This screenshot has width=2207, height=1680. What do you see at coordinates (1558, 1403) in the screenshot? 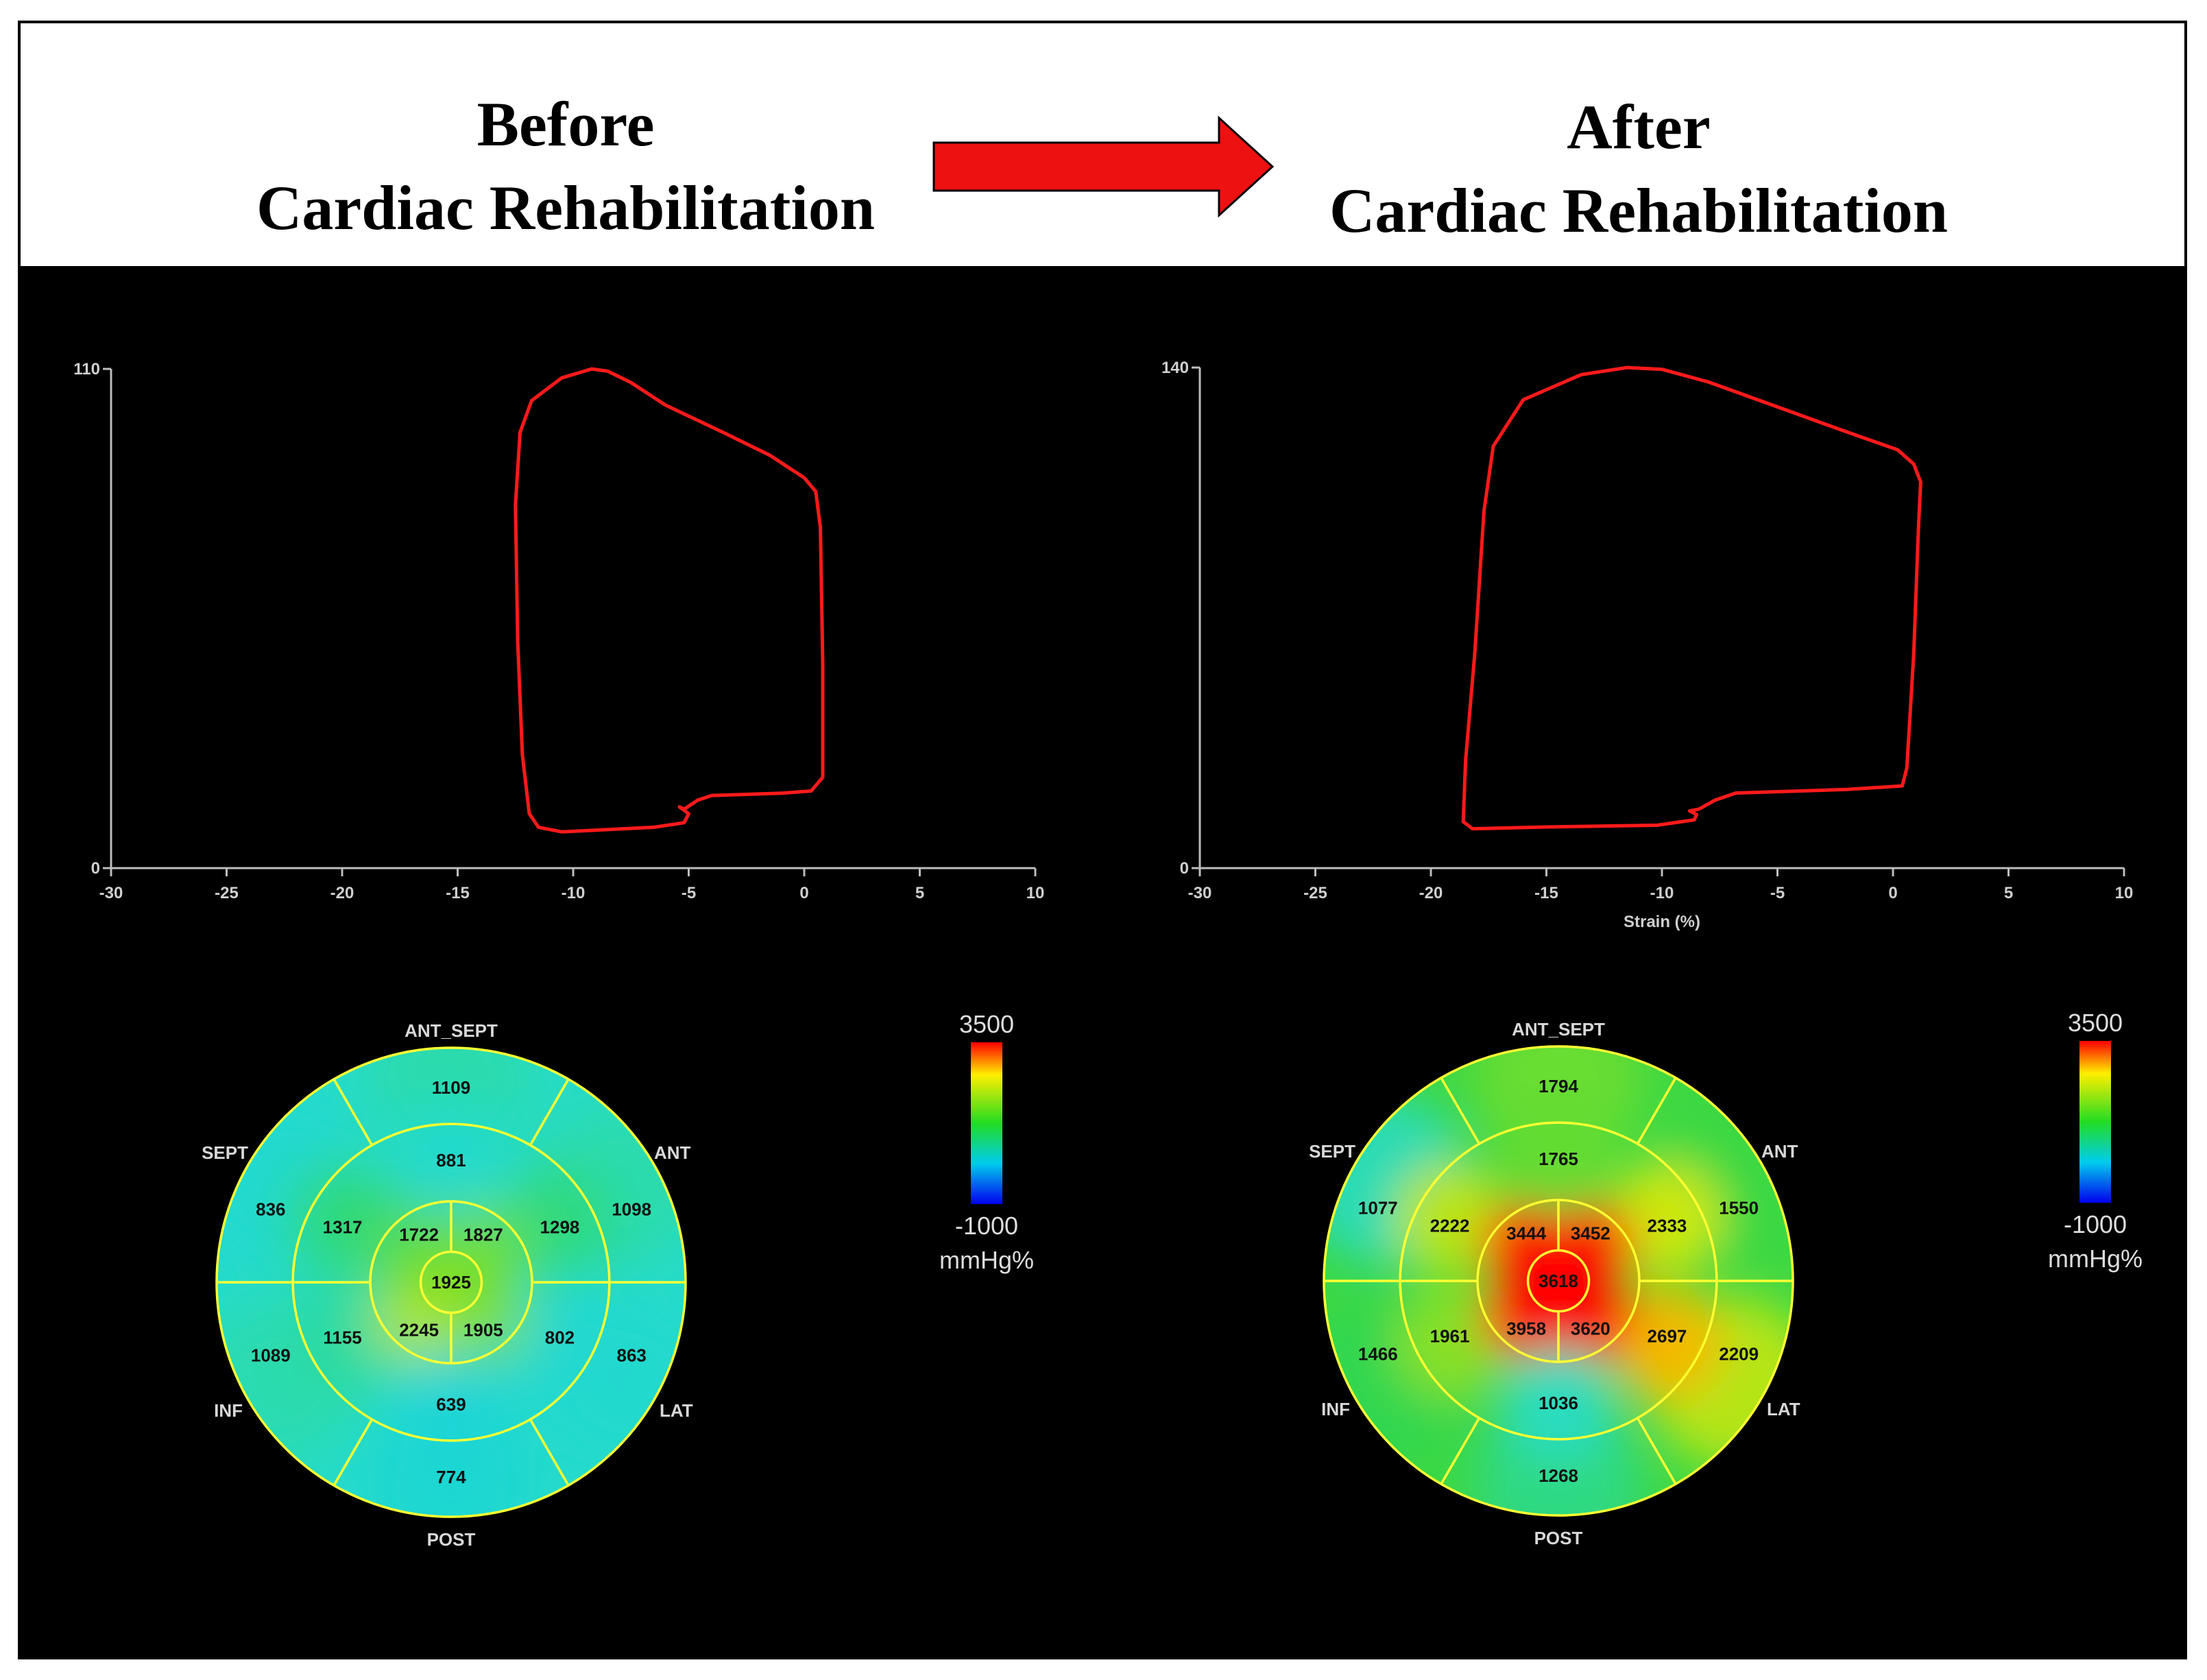
I see `mid-segment-value: 1036` at bounding box center [1558, 1403].